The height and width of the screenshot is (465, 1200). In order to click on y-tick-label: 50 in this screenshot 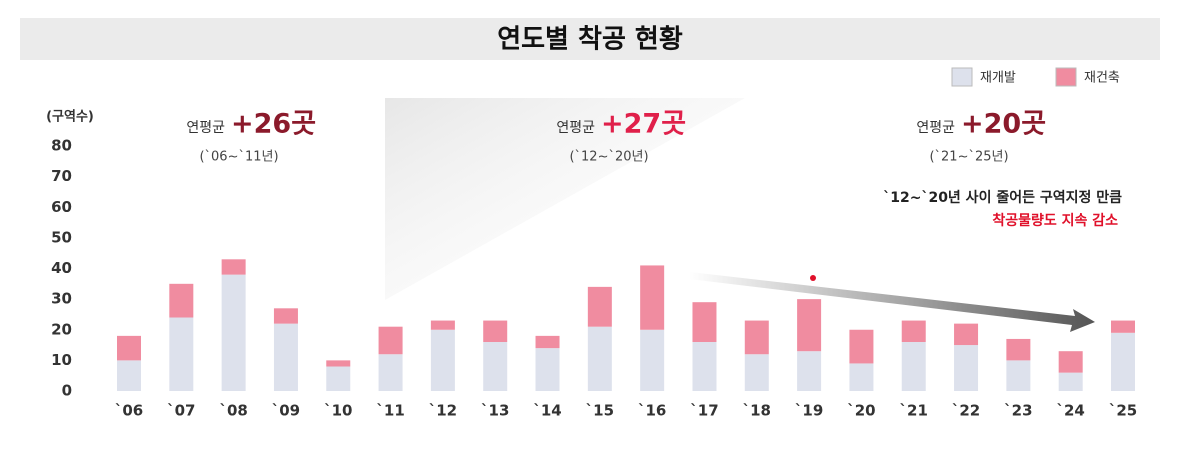, I will do `click(61, 237)`.